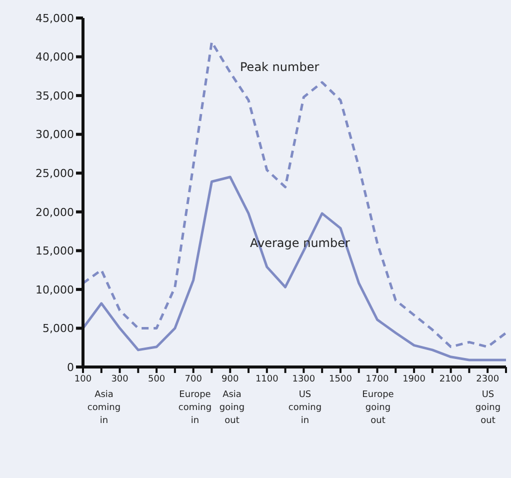  Describe the element at coordinates (55, 95) in the screenshot. I see `y-tick-label: 35,000` at that location.